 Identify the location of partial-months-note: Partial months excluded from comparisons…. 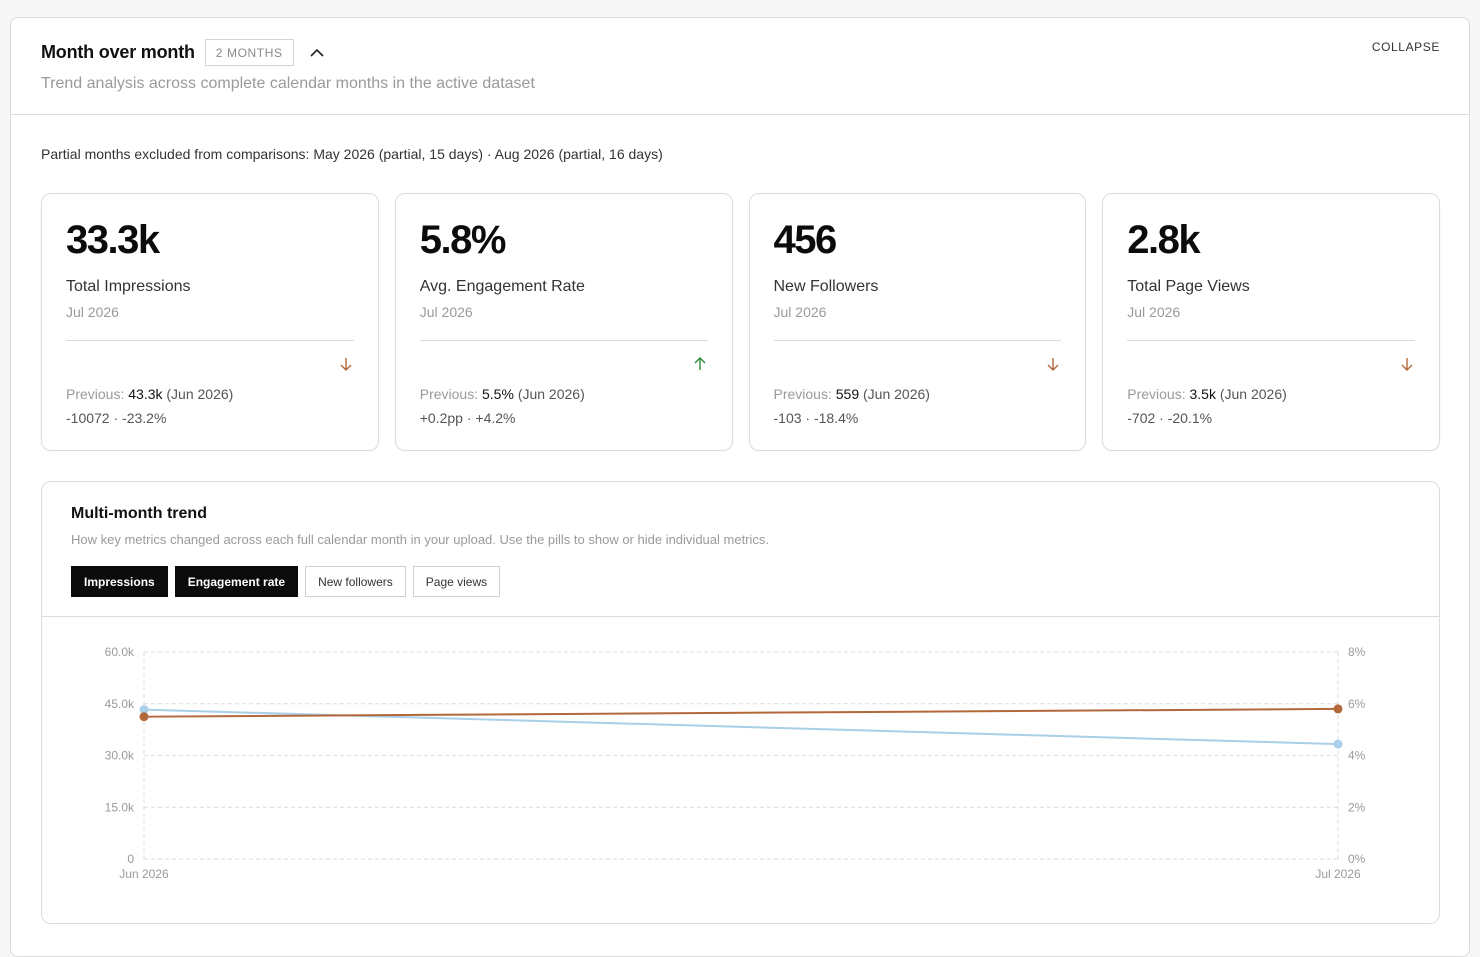
(352, 154).